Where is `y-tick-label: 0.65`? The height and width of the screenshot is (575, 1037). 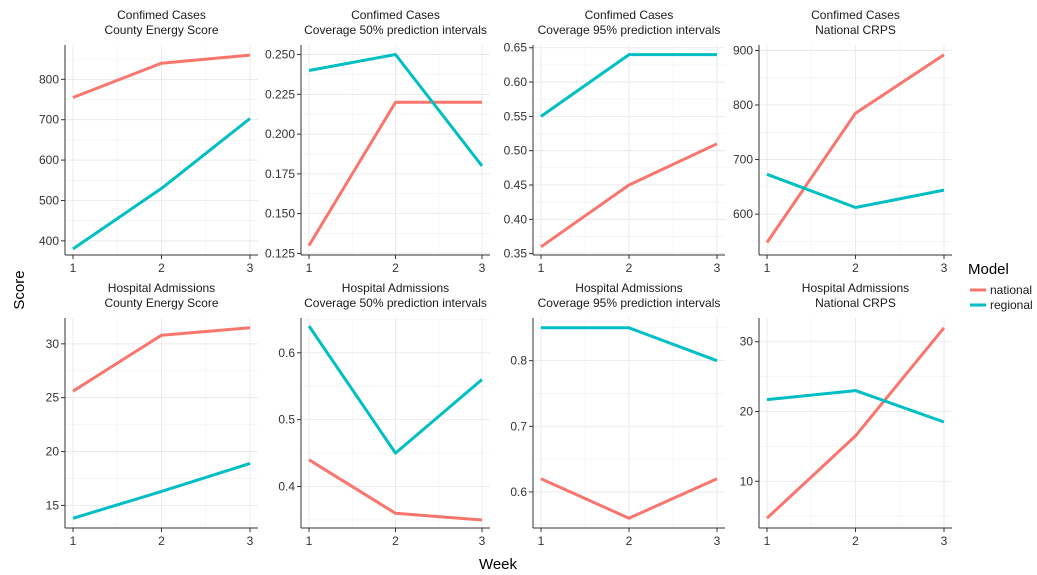 y-tick-label: 0.65 is located at coordinates (516, 48).